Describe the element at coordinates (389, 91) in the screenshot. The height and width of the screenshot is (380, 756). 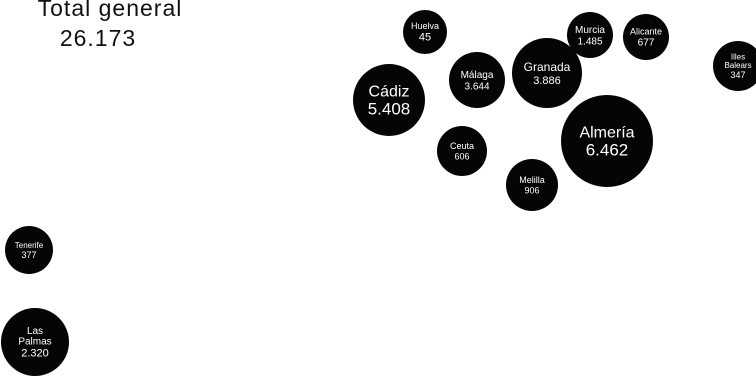
I see `bubble-cadiz-name: Cádiz` at that location.